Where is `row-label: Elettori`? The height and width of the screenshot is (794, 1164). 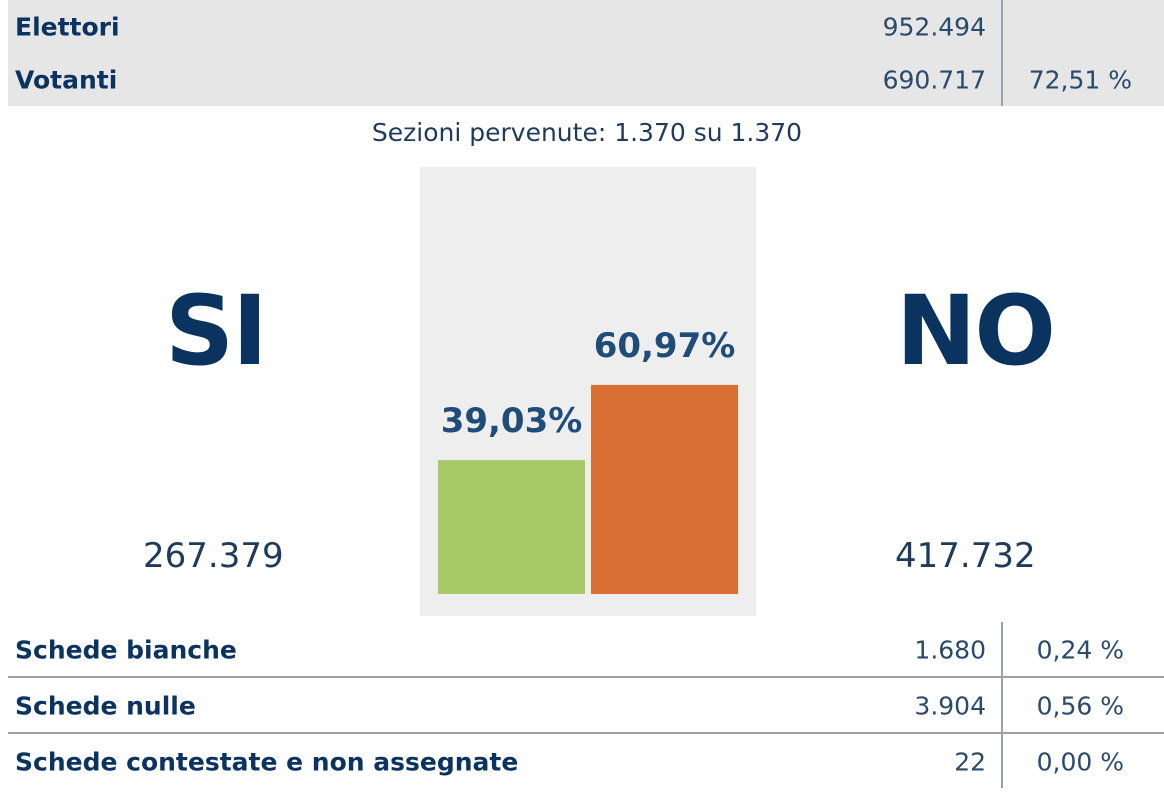 row-label: Elettori is located at coordinates (67, 26).